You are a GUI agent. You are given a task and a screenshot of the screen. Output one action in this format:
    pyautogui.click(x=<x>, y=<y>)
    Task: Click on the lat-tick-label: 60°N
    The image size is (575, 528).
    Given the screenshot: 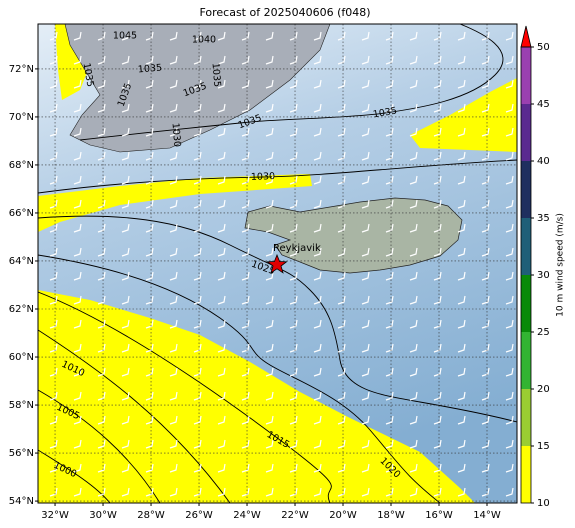 What is the action you would take?
    pyautogui.click(x=21, y=357)
    